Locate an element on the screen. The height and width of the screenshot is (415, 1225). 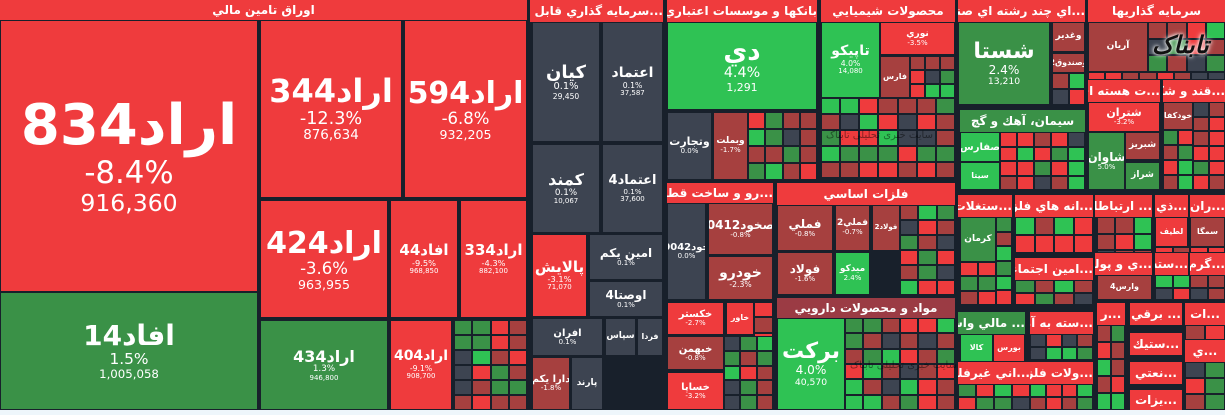
stock-tile: خاور is located at coordinates (740, 318).